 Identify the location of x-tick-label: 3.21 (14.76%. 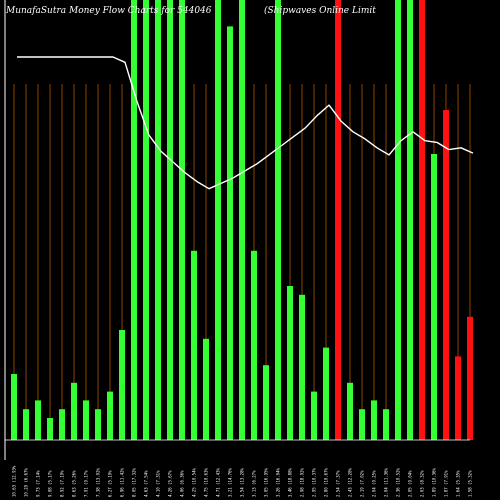
(230, 482).